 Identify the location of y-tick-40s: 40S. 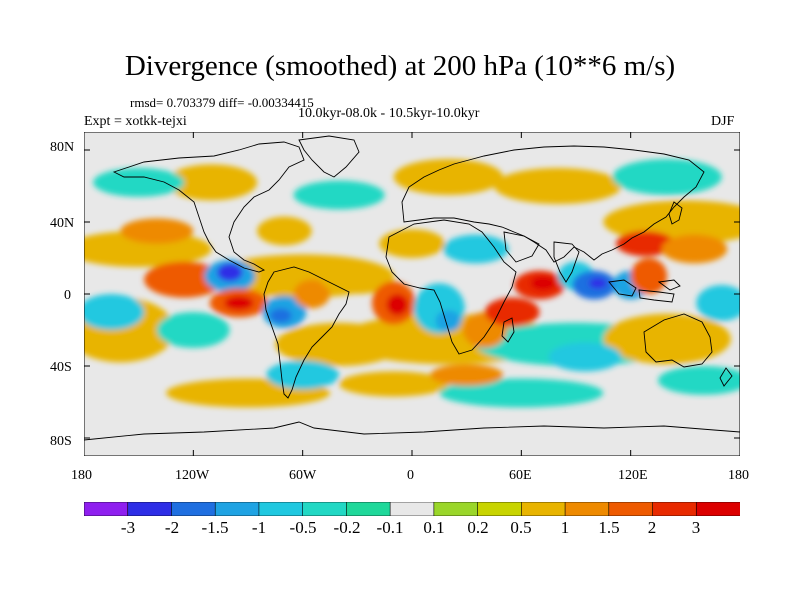
(61, 367).